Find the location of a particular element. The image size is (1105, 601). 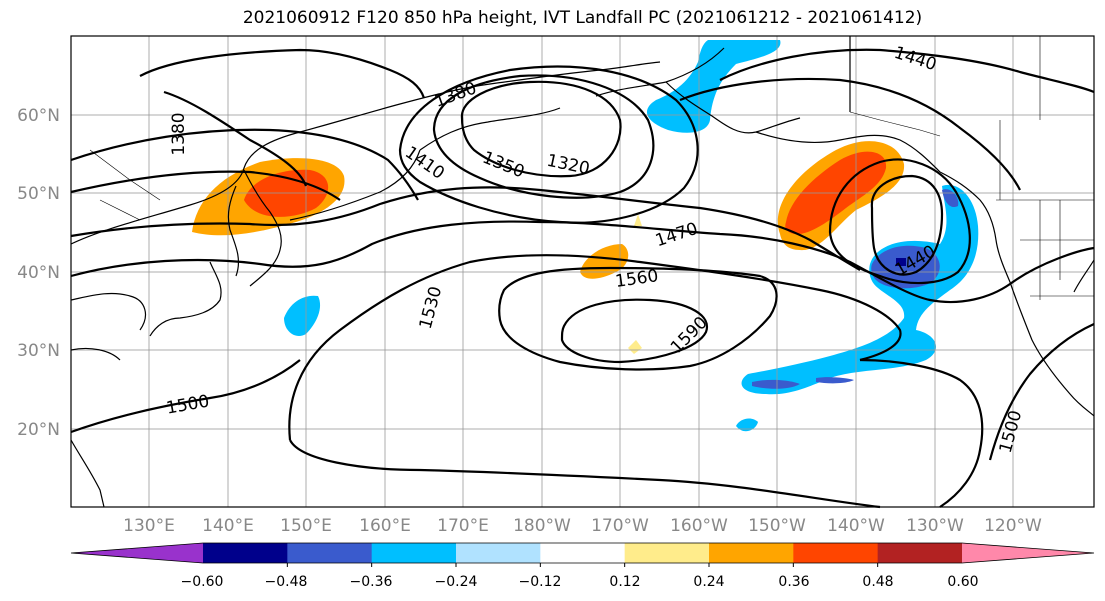

colorbar-tick-label: 0.24 is located at coordinates (708, 582).